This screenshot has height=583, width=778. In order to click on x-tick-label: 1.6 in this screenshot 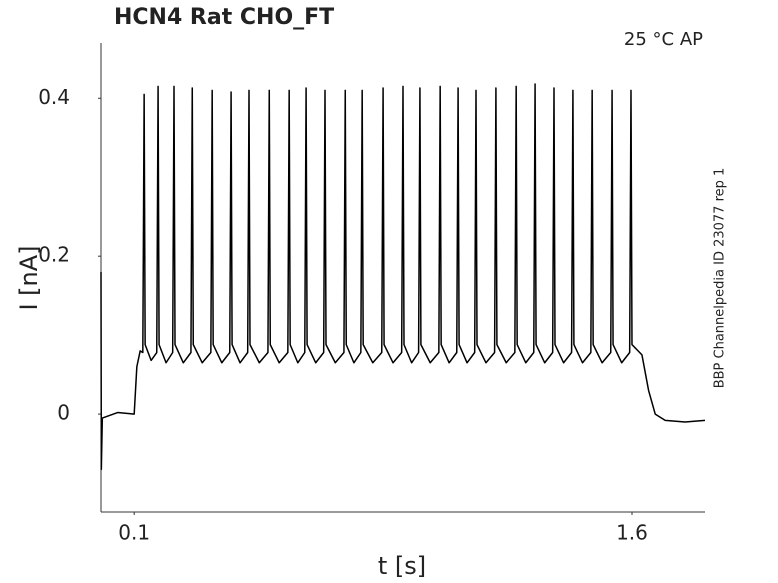, I will do `click(632, 533)`.